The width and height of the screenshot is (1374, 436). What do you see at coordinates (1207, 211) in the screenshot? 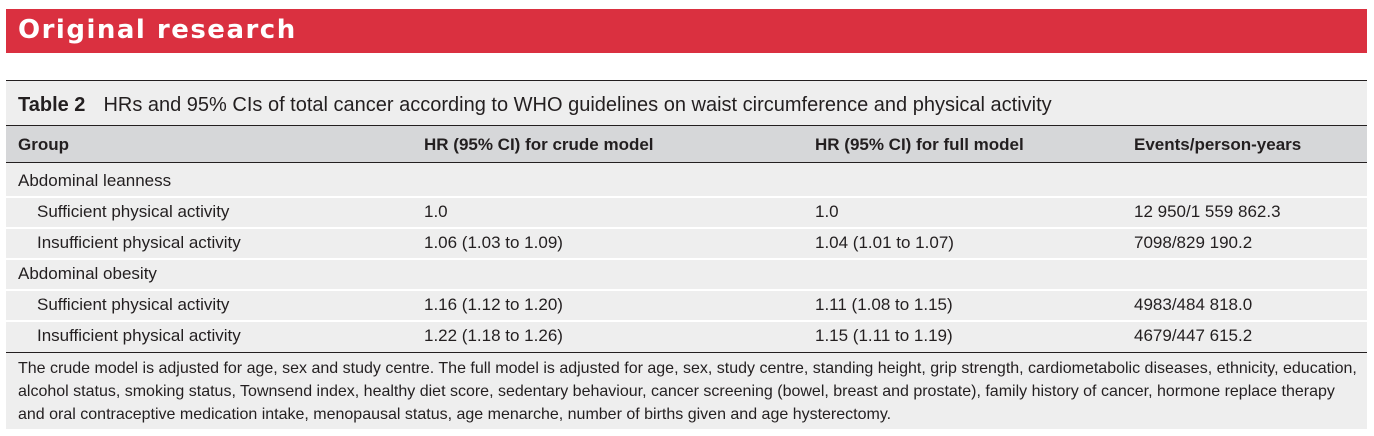
I see `events-value: 12 950/1 559 862.3` at bounding box center [1207, 211].